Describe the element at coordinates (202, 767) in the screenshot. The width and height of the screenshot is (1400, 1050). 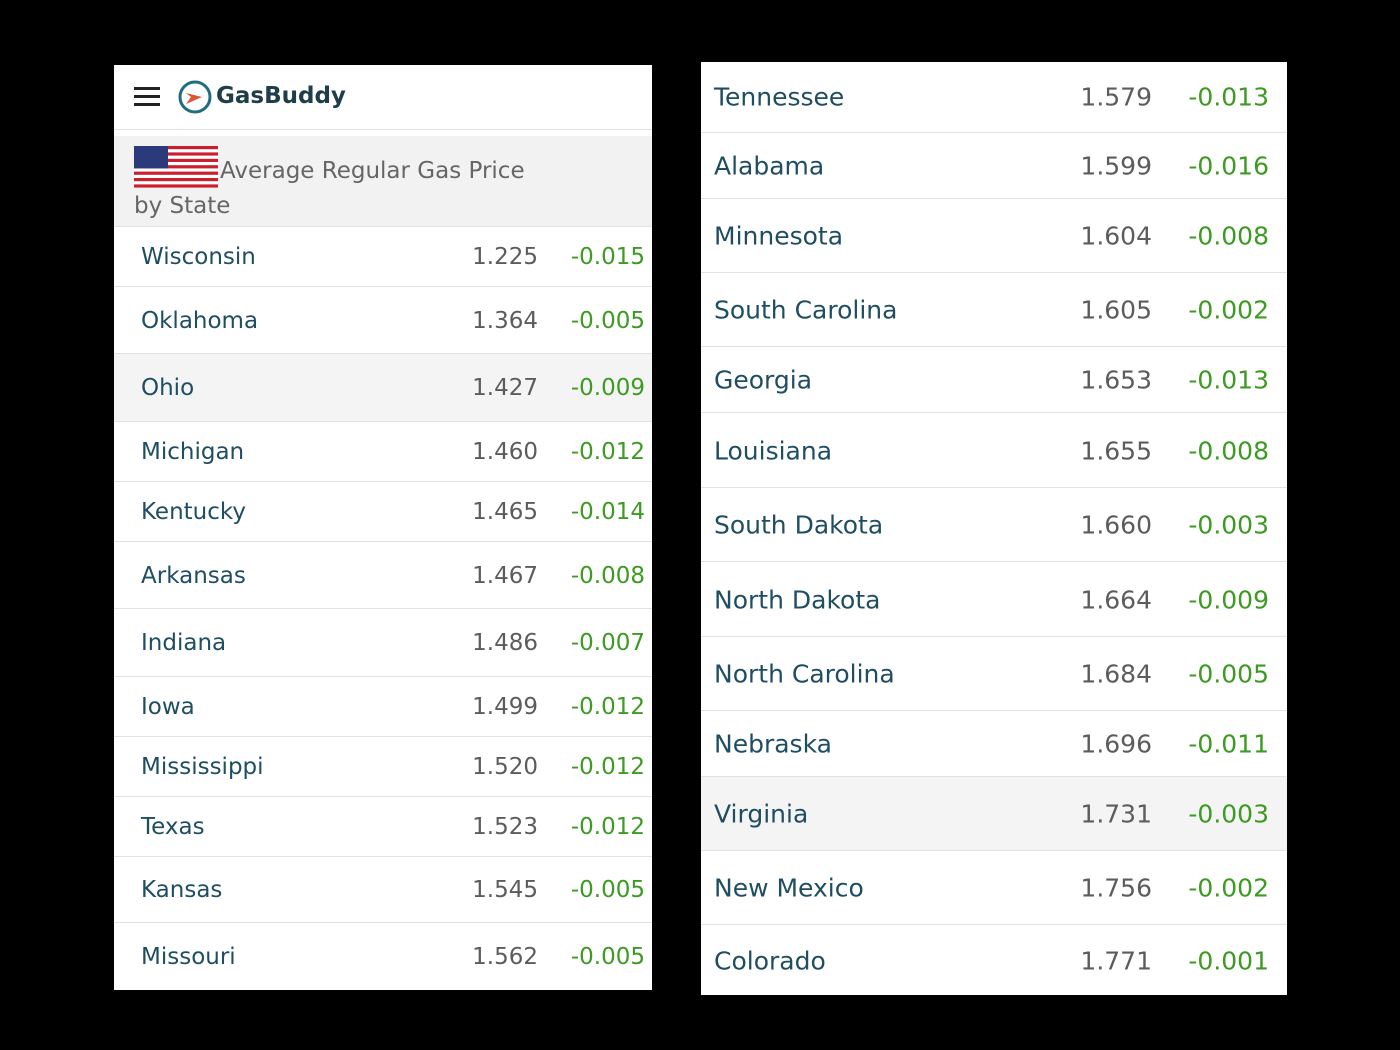
I see `state-name: Mississippi` at that location.